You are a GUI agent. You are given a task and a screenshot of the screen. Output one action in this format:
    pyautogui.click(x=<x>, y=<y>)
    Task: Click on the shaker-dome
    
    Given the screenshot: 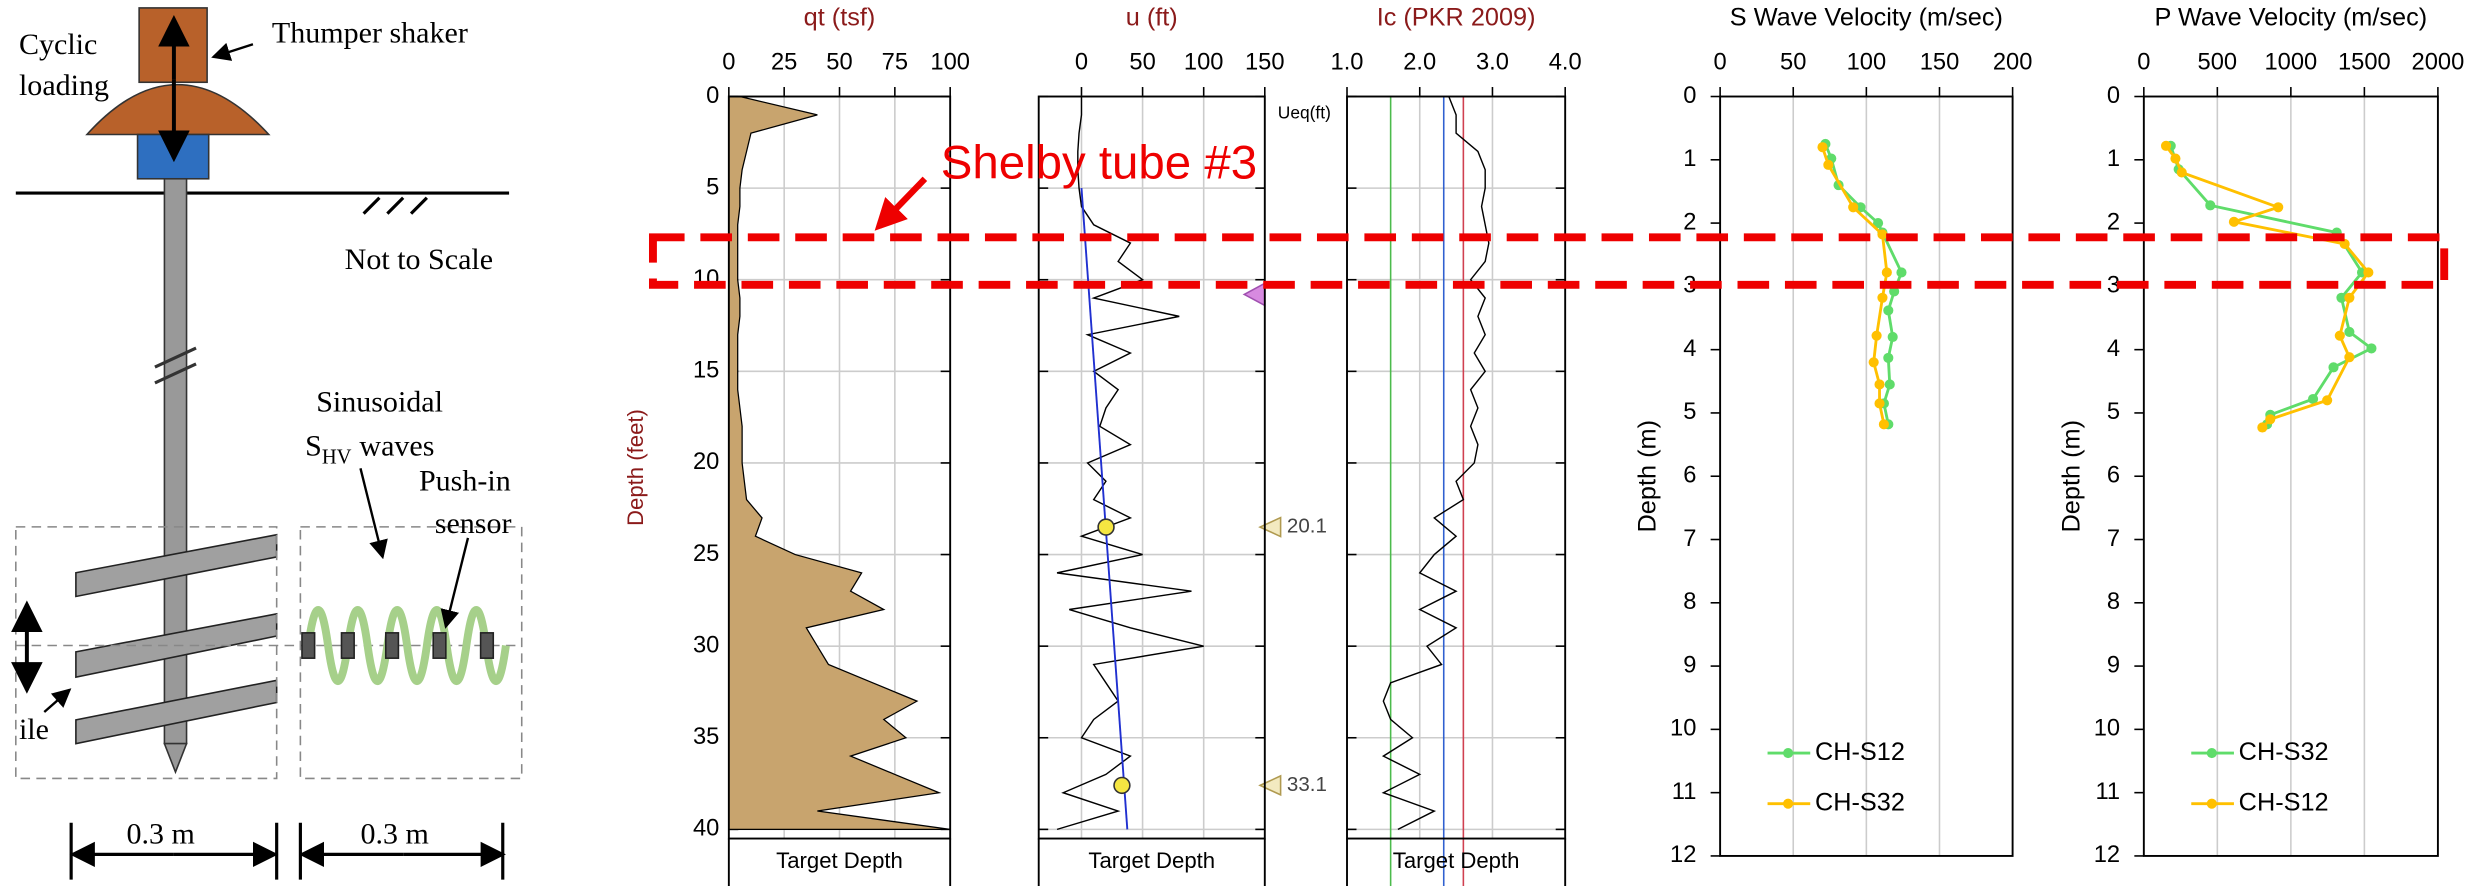 What is the action you would take?
    pyautogui.click(x=178, y=109)
    